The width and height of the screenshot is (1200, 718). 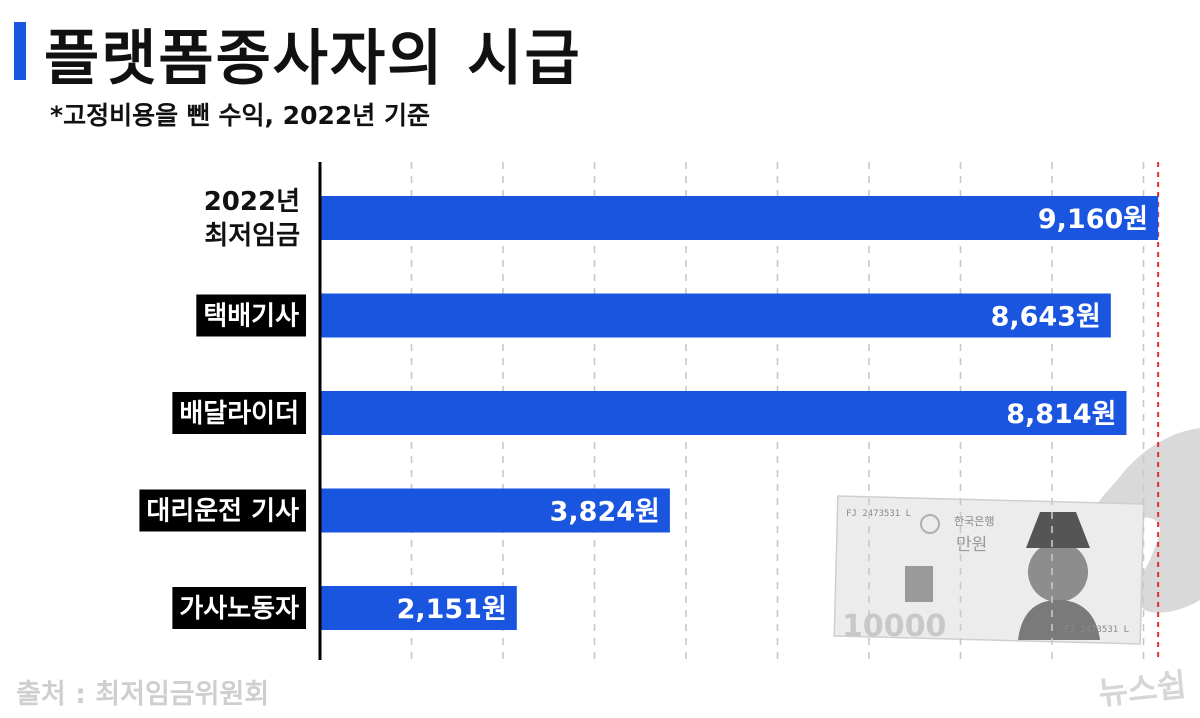 I want to click on banknote-value-text: 10000, so click(x=894, y=626).